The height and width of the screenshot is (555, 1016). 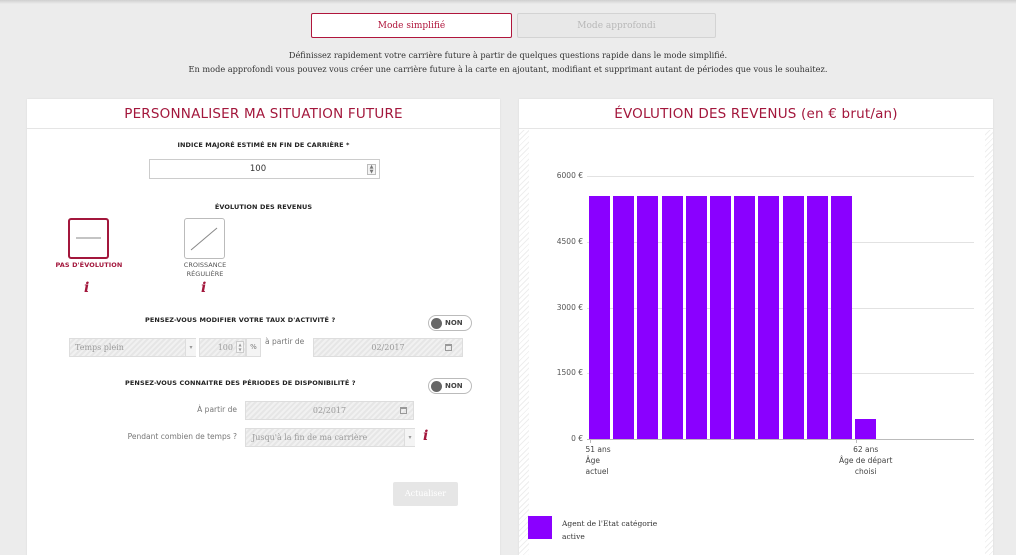 I want to click on activity-date-input: 02/2017, so click(x=388, y=347).